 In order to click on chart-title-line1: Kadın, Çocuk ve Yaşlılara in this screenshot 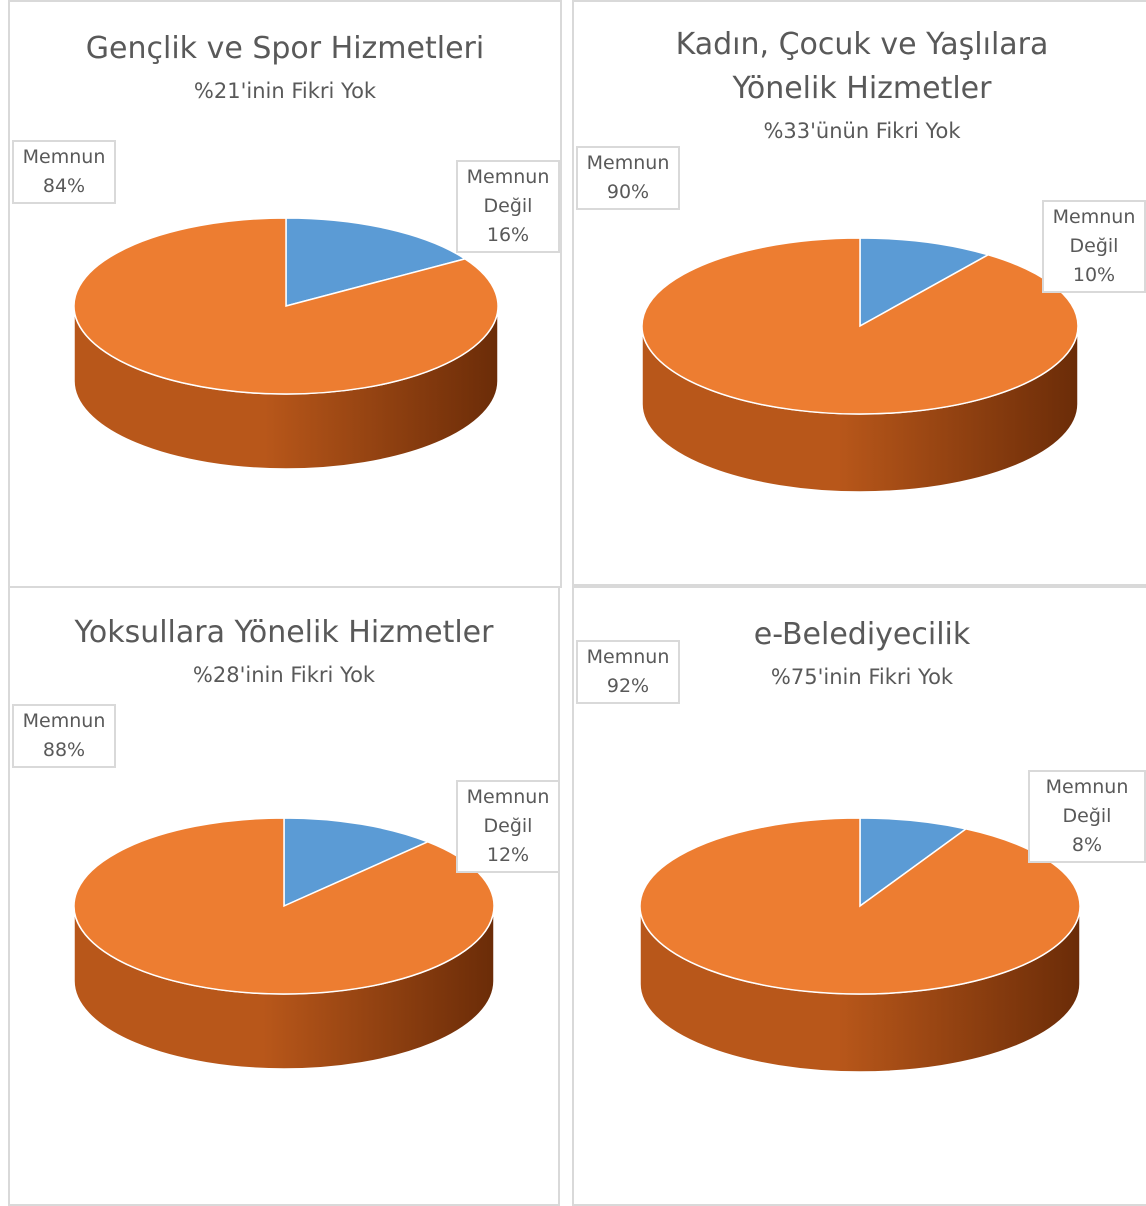, I will do `click(862, 44)`.